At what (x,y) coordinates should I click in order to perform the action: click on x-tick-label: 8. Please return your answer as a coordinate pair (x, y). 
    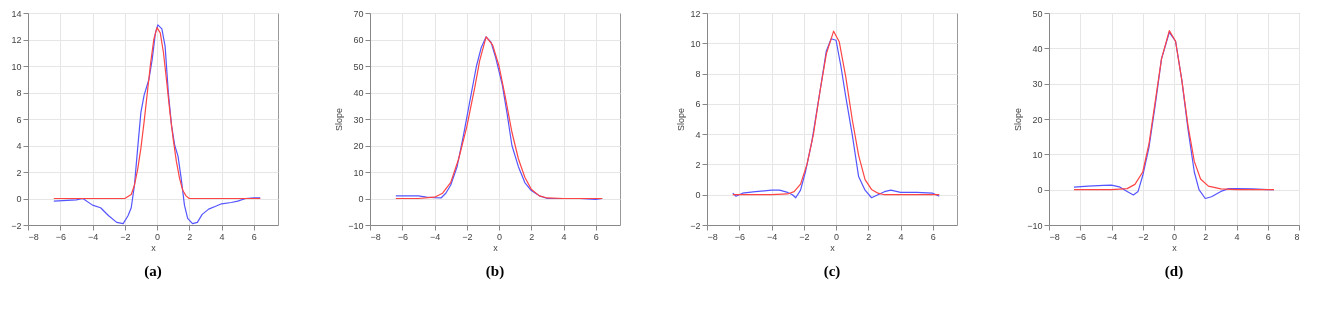
    Looking at the image, I should click on (1297, 236).